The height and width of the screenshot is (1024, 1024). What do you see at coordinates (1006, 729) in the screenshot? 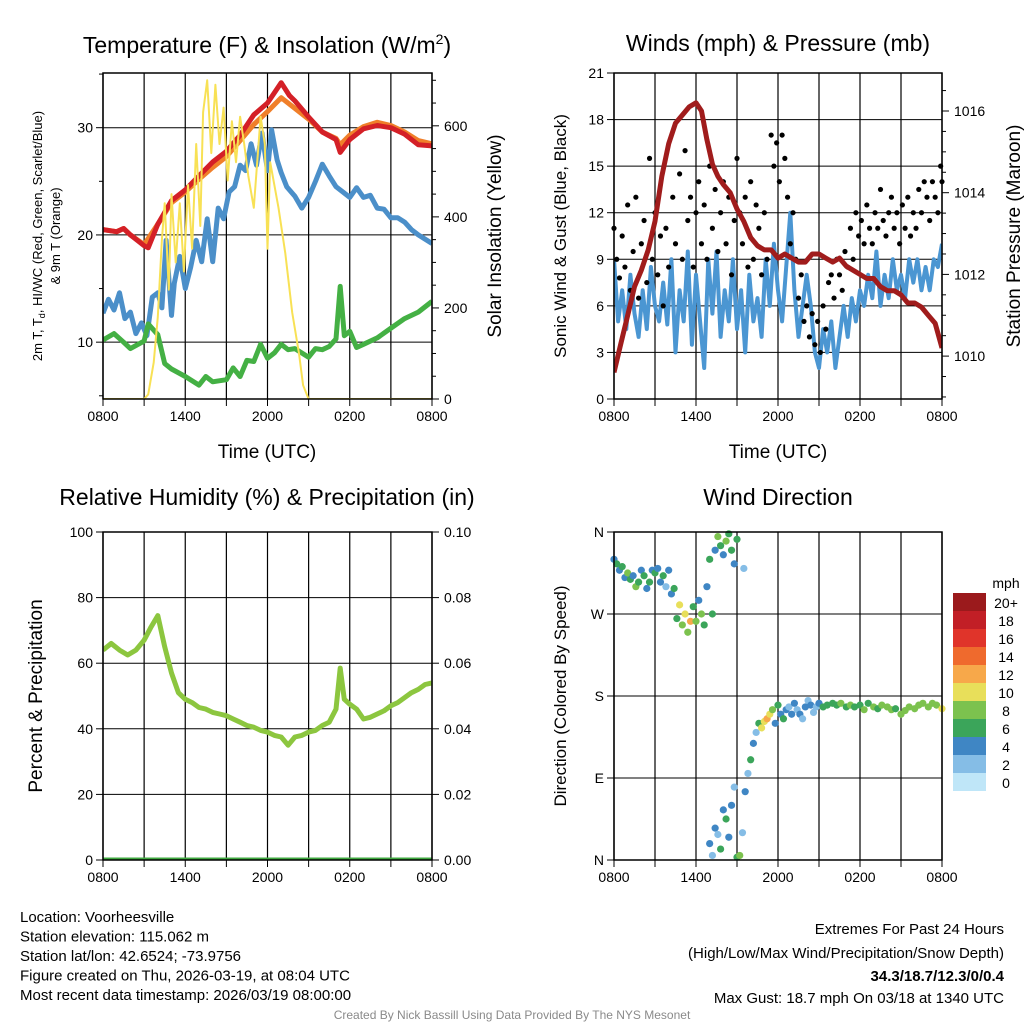
I see `colorbar-label: 6` at bounding box center [1006, 729].